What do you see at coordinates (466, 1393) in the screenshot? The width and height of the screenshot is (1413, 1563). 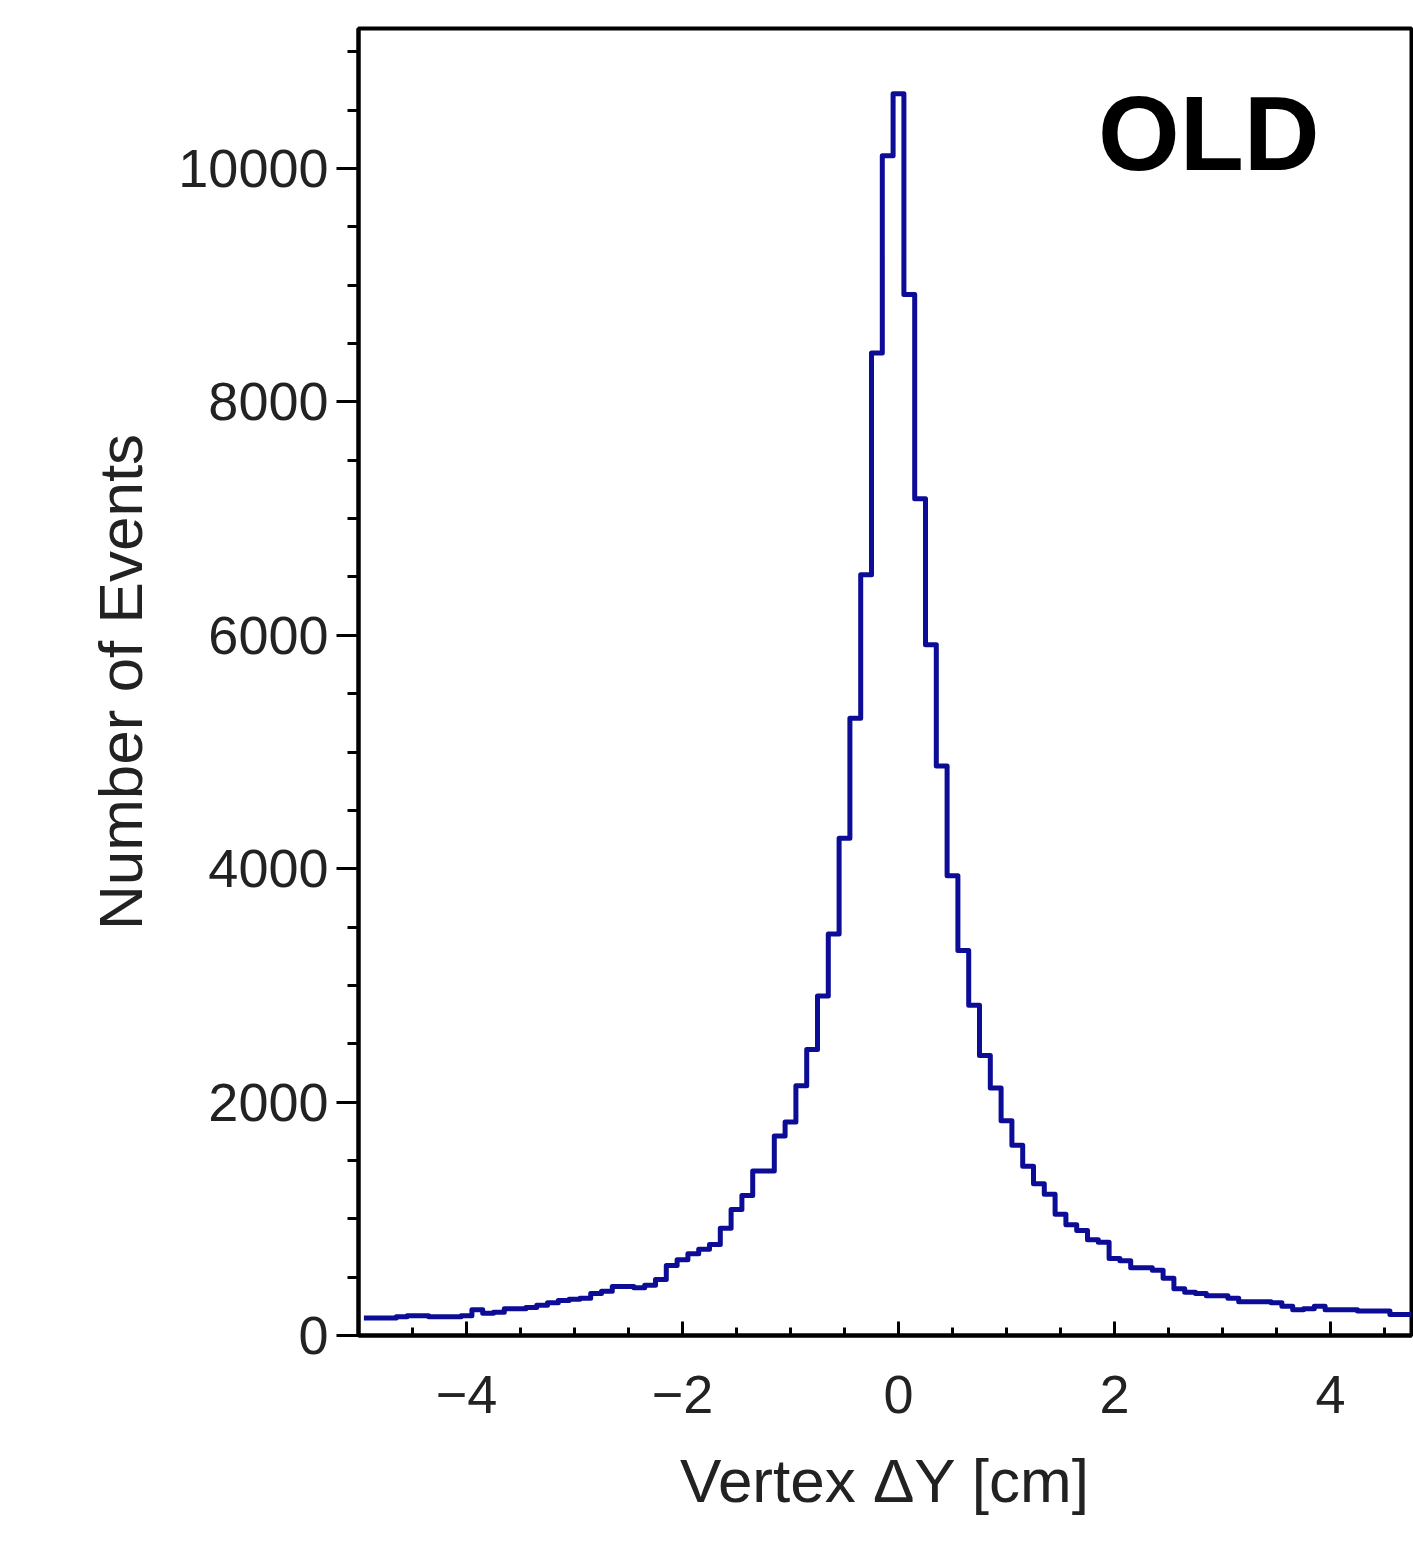 I see `x-tick-label: −4` at bounding box center [466, 1393].